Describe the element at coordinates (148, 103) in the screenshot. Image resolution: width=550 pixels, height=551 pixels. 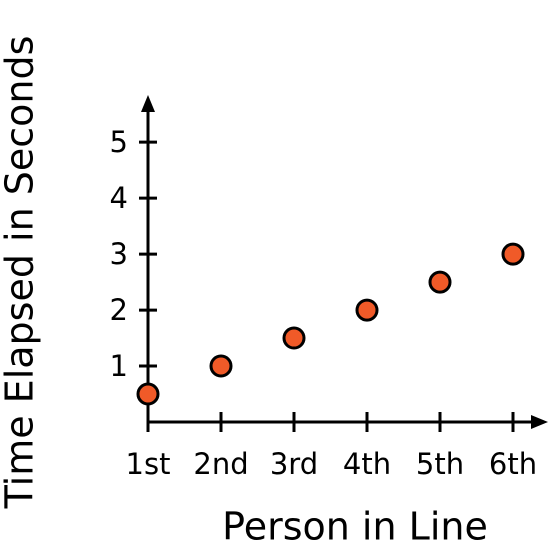
I see `y-axis-arrow` at that location.